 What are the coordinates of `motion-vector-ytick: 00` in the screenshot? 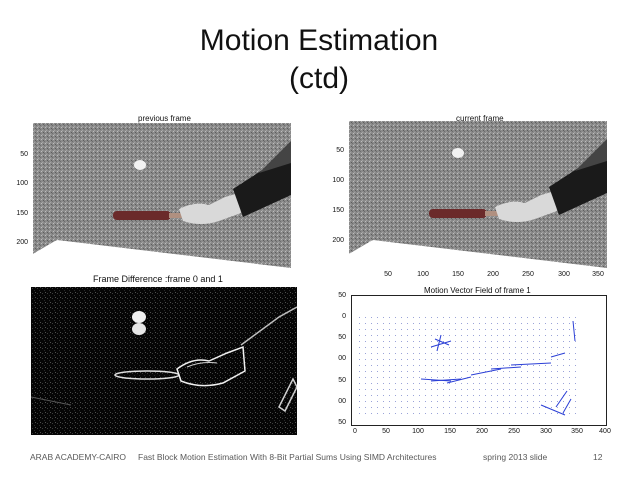 It's located at (342, 358).